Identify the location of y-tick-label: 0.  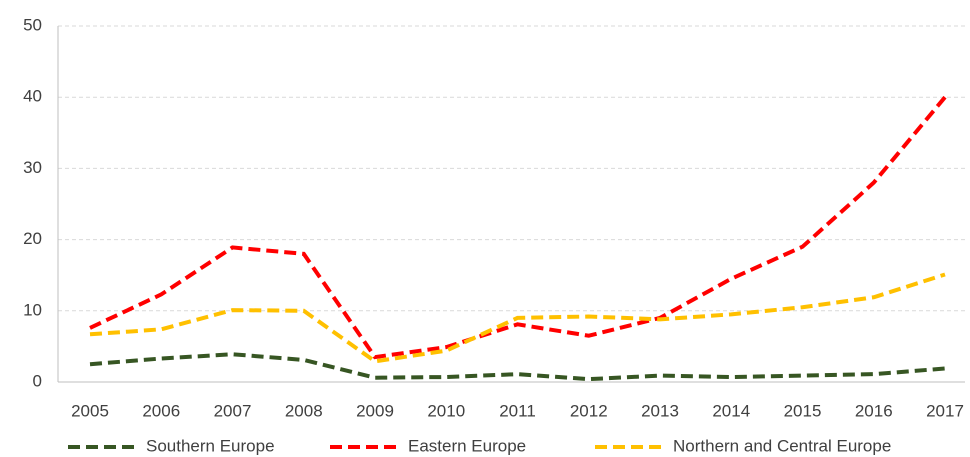
(37, 380).